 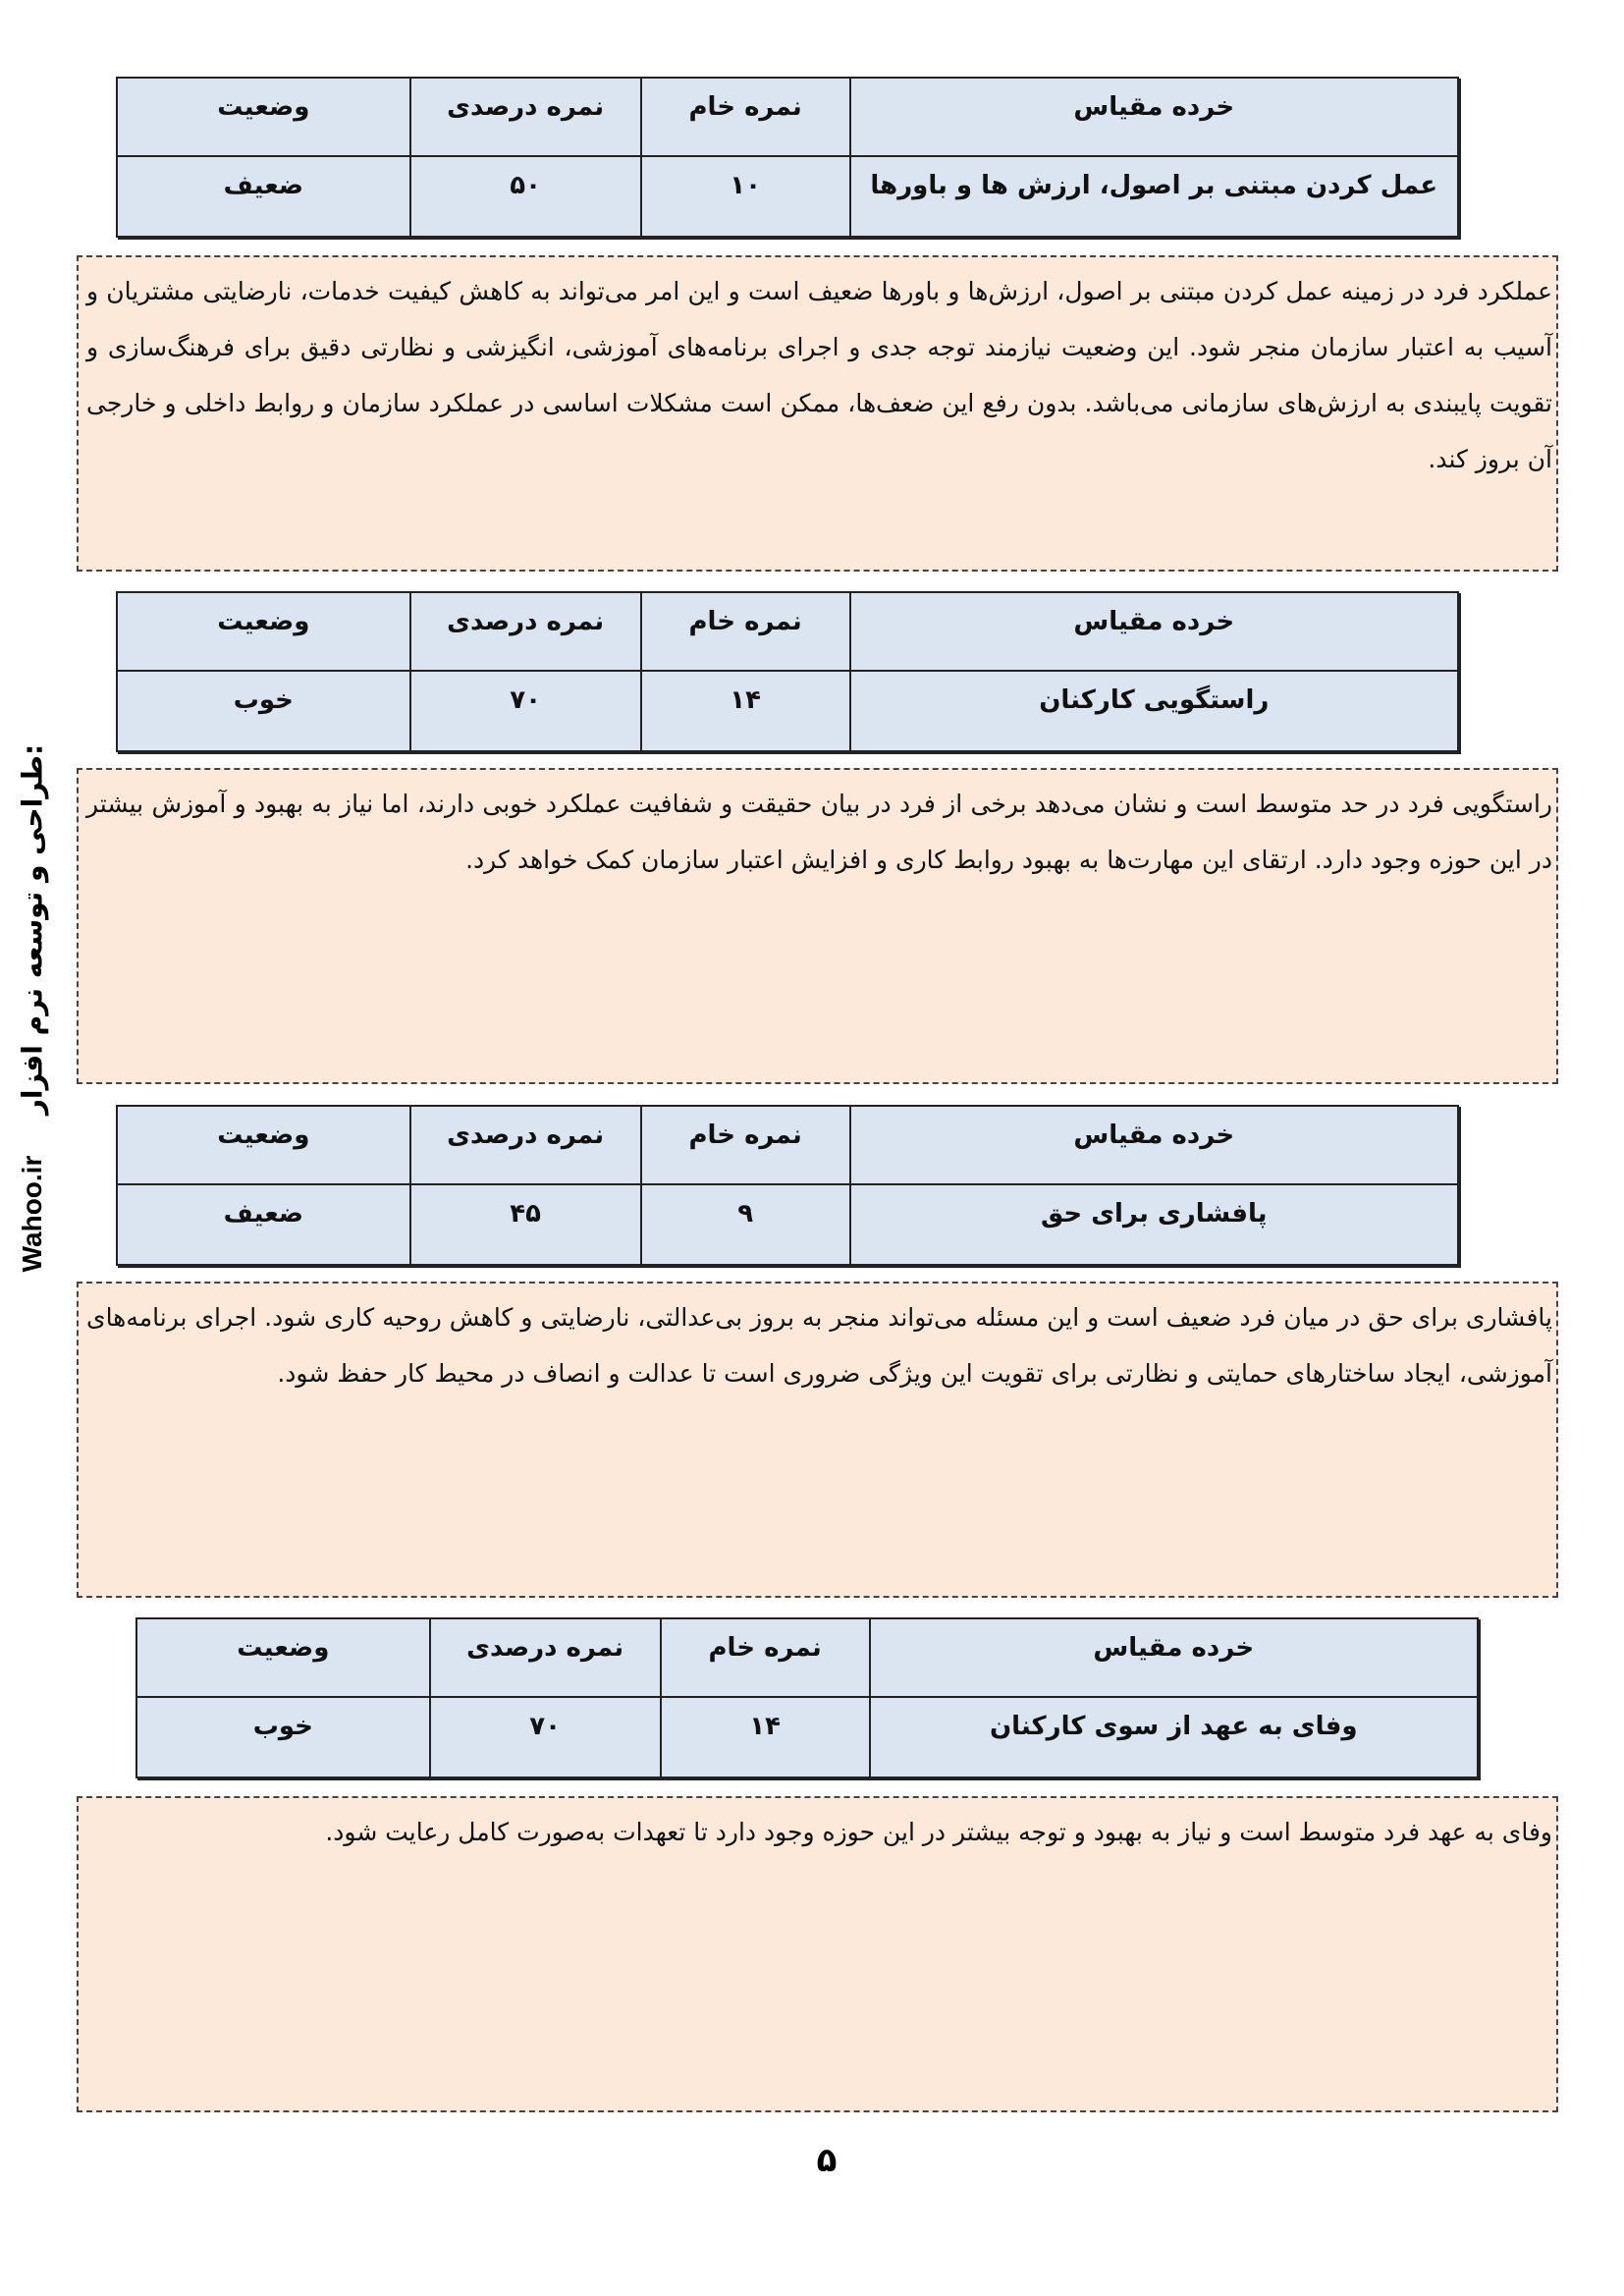 What do you see at coordinates (1154, 1224) in the screenshot?
I see `cell-subscale: پافشاری برای حق` at bounding box center [1154, 1224].